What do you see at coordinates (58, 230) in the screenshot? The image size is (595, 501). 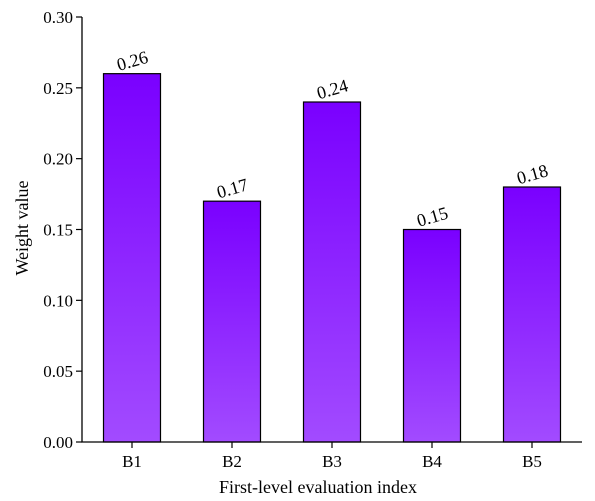 I see `y-tick-label: 0.15` at bounding box center [58, 230].